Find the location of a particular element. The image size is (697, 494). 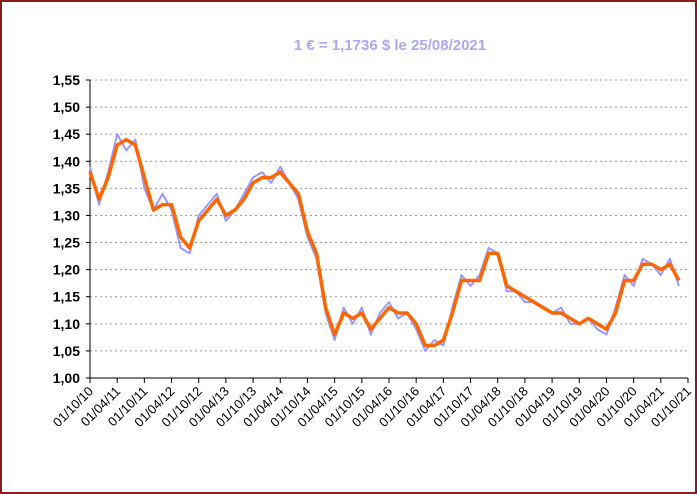

y-tick-label: 1,10 is located at coordinates (66, 324).